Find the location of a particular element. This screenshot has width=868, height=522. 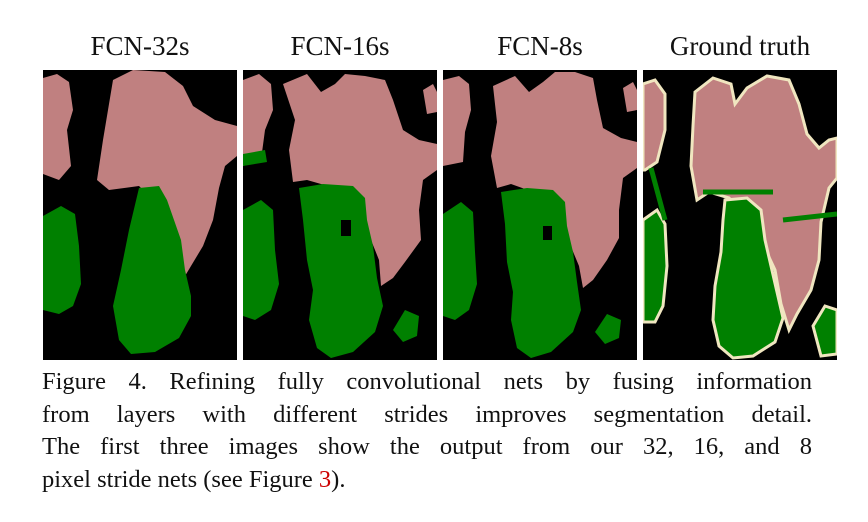

segmentation-image-fcn16s is located at coordinates (340, 215).